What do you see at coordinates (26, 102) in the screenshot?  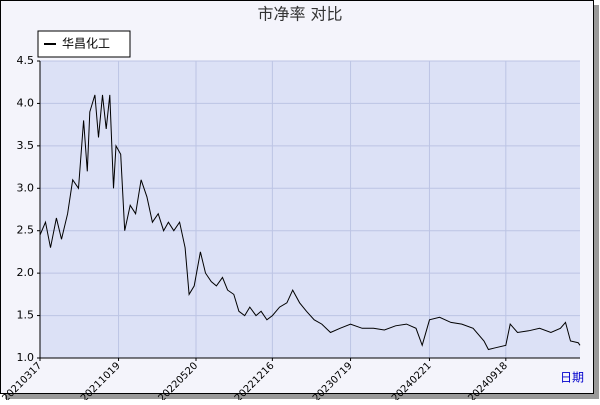 I see `y-tick-label: 4.0` at bounding box center [26, 102].